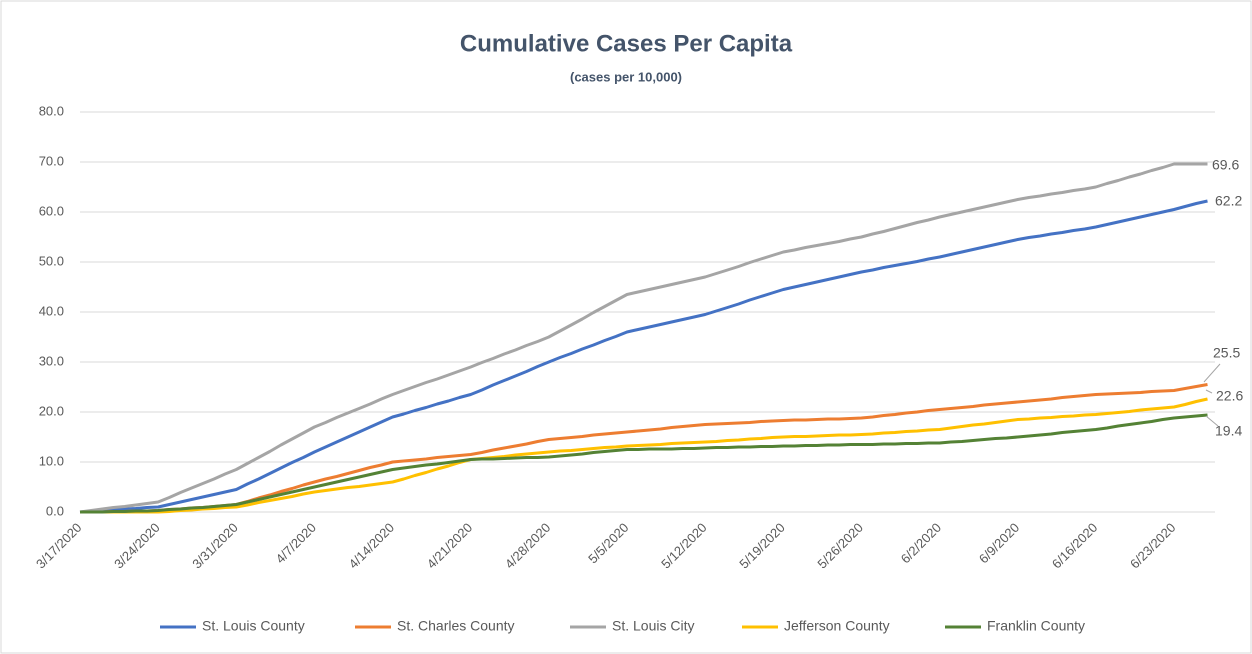  Describe the element at coordinates (653, 626) in the screenshot. I see `legend-label: St. Louis City` at that location.